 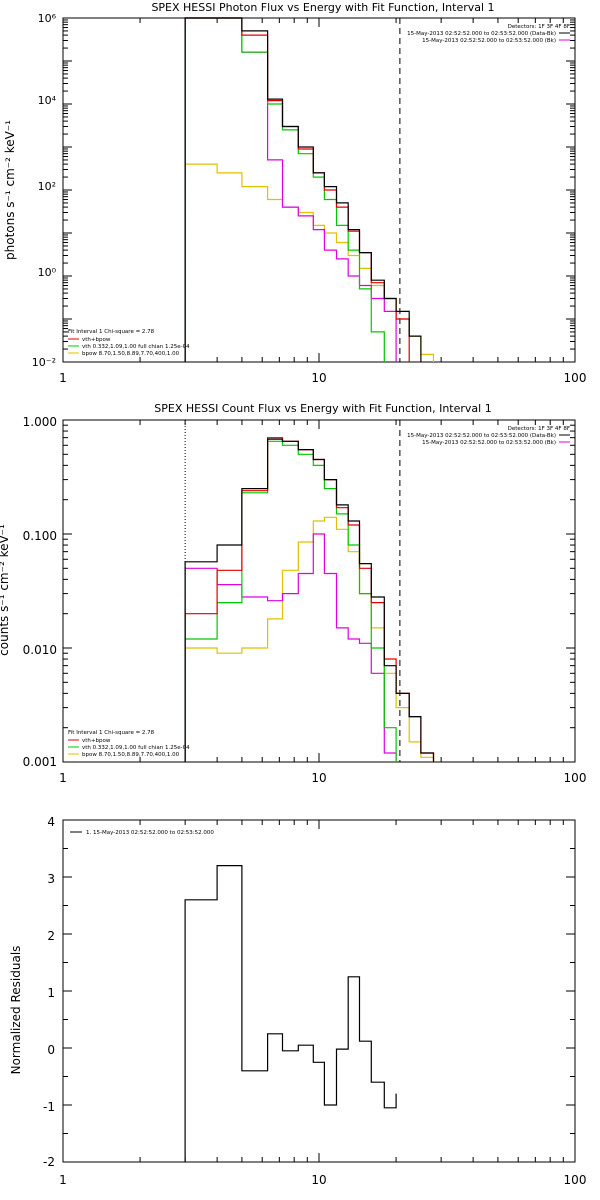 What do you see at coordinates (136, 347) in the screenshot?
I see `photon-legend-vth: vth 0.332,1.09,1.00 full chian 1.25e-04` at bounding box center [136, 347].